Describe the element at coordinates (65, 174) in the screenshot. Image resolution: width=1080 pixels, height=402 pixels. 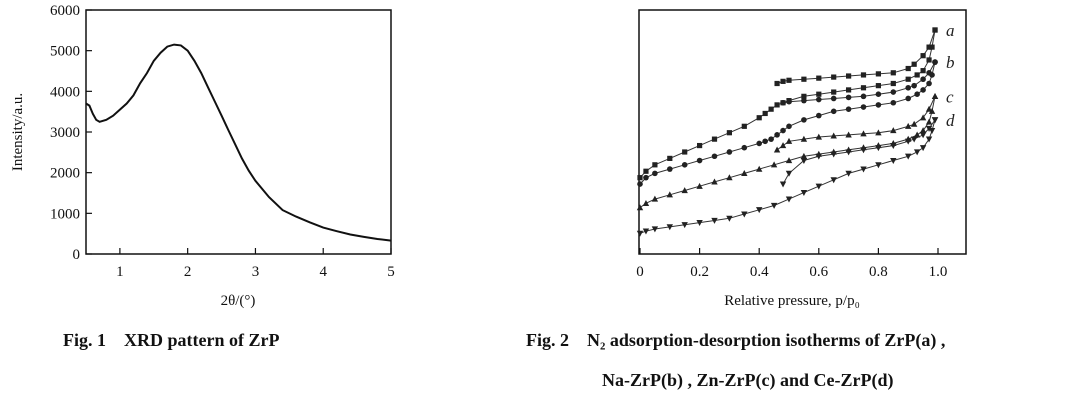
I see `xrd-y-tick-label: 2000` at that location.